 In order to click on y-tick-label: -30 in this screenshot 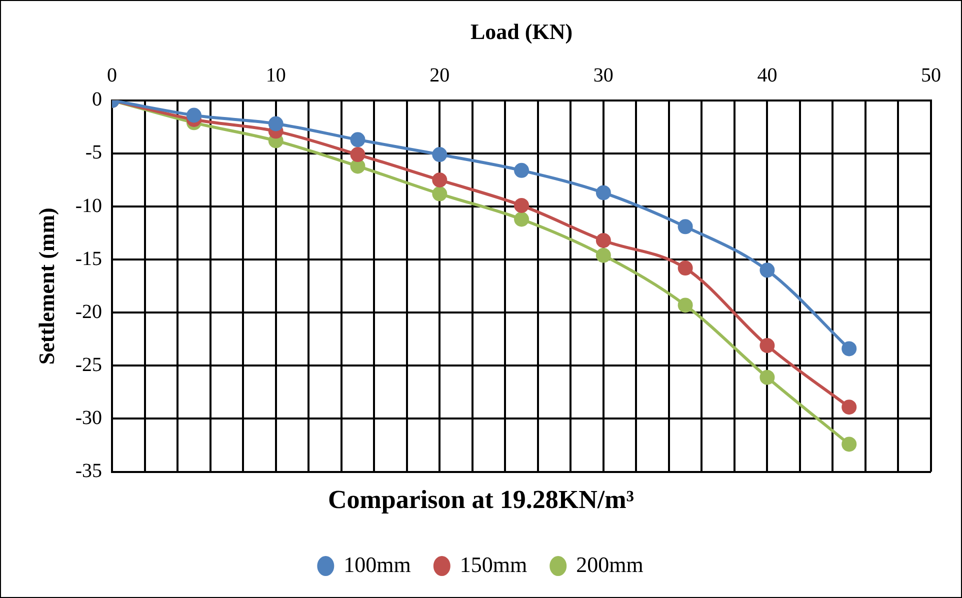, I will do `click(88, 417)`.